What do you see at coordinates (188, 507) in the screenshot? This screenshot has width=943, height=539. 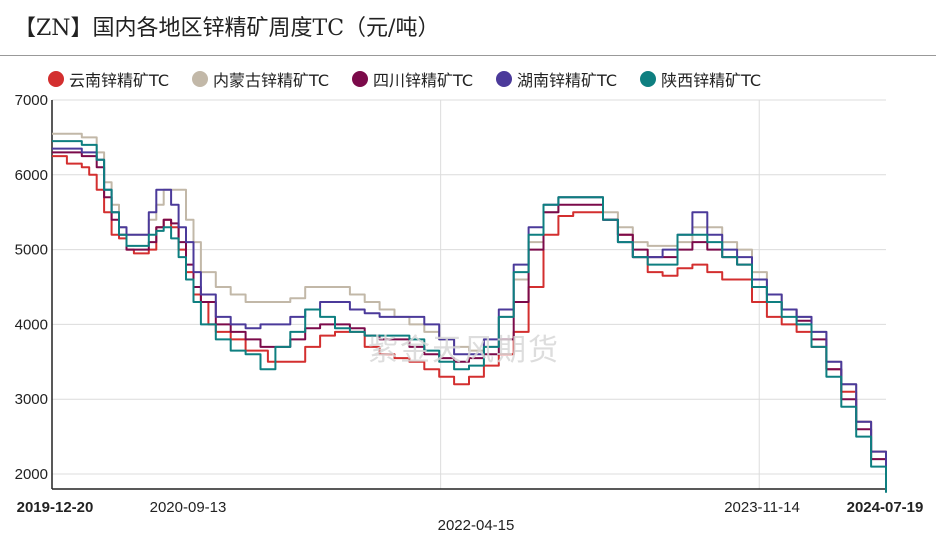 I see `x-tick-label: 2020-09-13` at bounding box center [188, 507].